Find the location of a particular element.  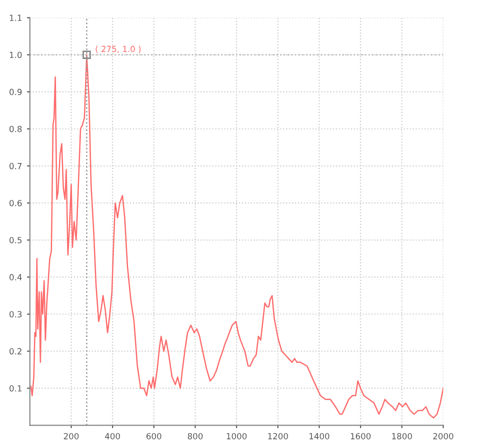

x-tick-label: 1800 is located at coordinates (402, 436).